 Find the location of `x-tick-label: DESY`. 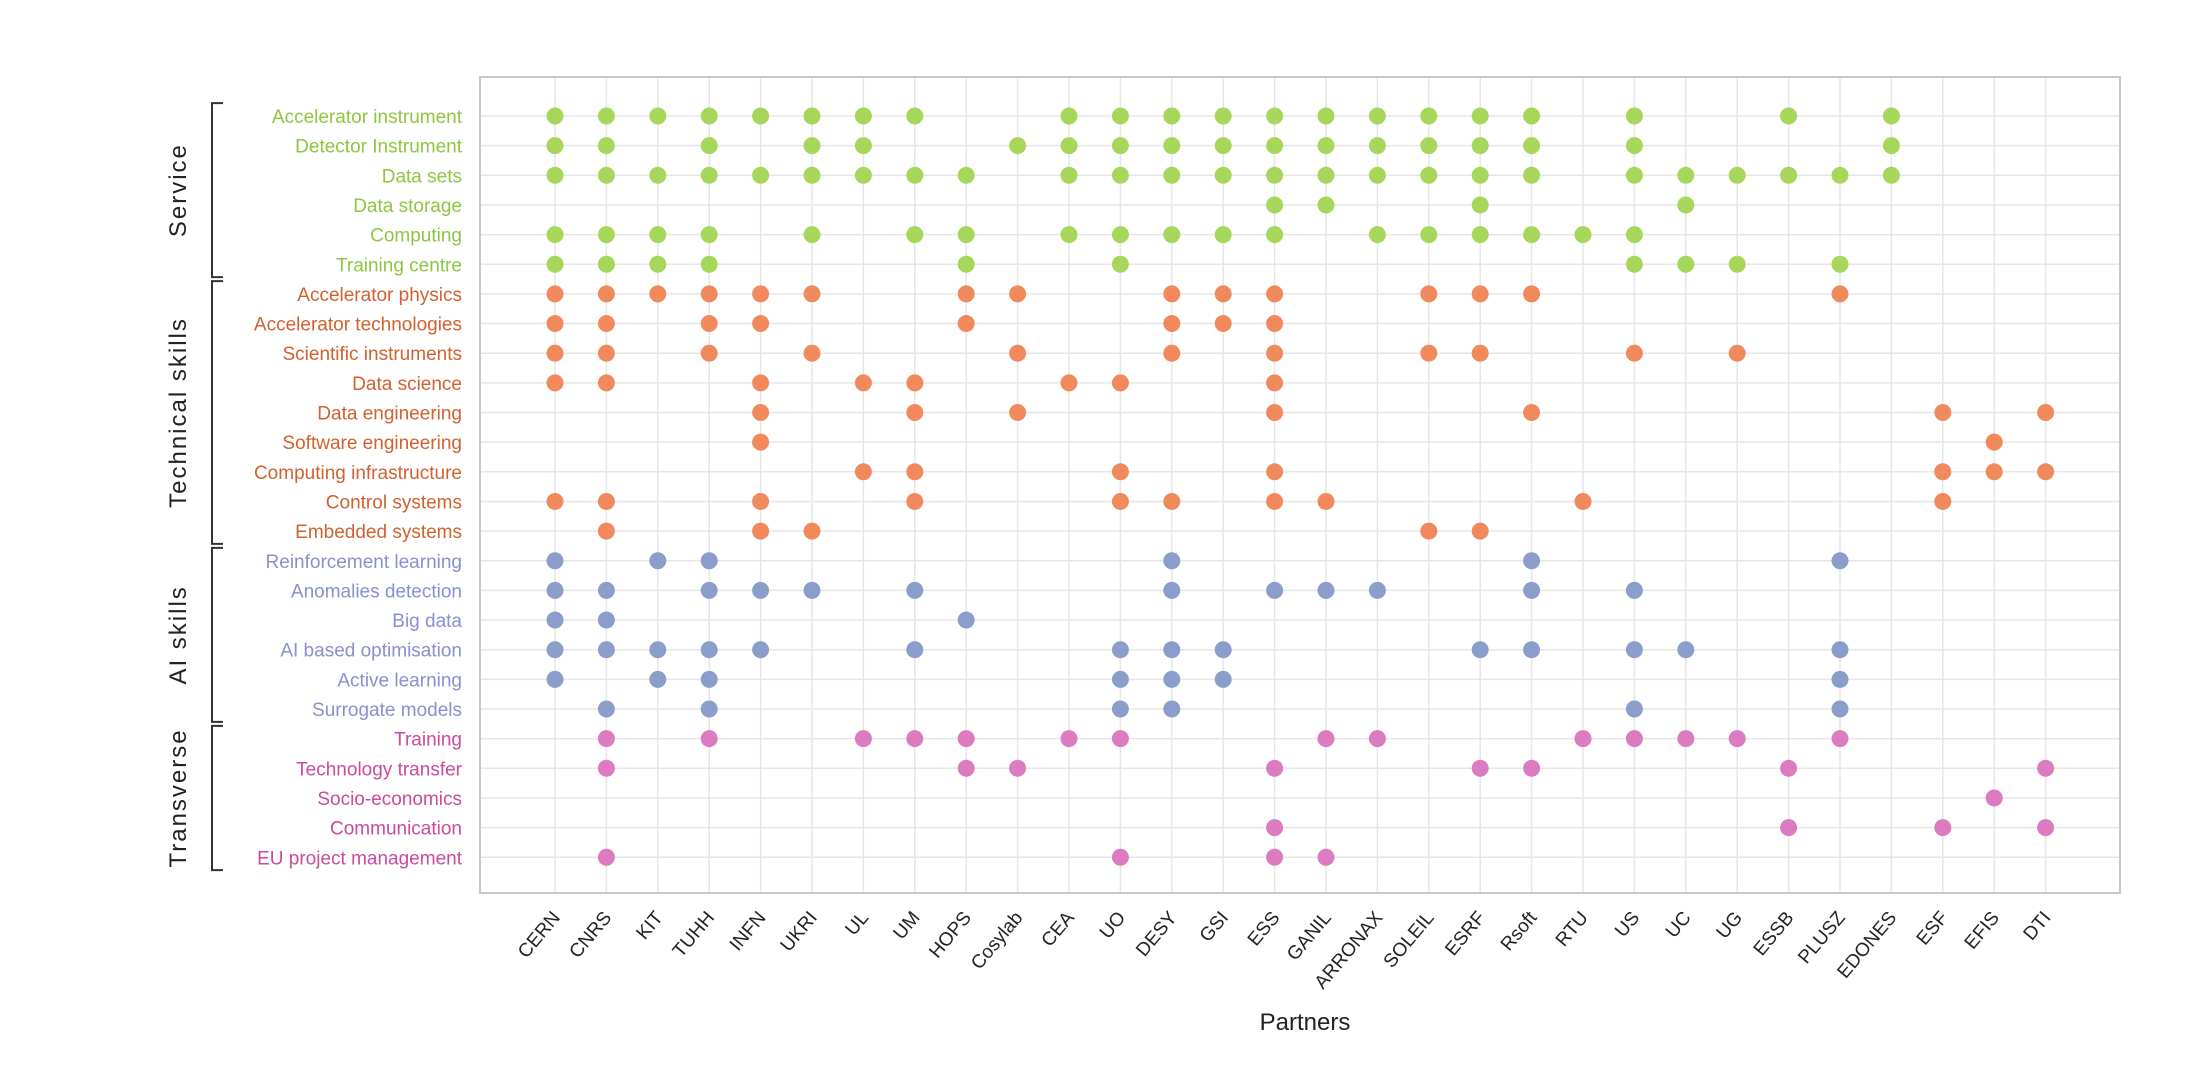

x-tick-label: DESY is located at coordinates (1157, 933).